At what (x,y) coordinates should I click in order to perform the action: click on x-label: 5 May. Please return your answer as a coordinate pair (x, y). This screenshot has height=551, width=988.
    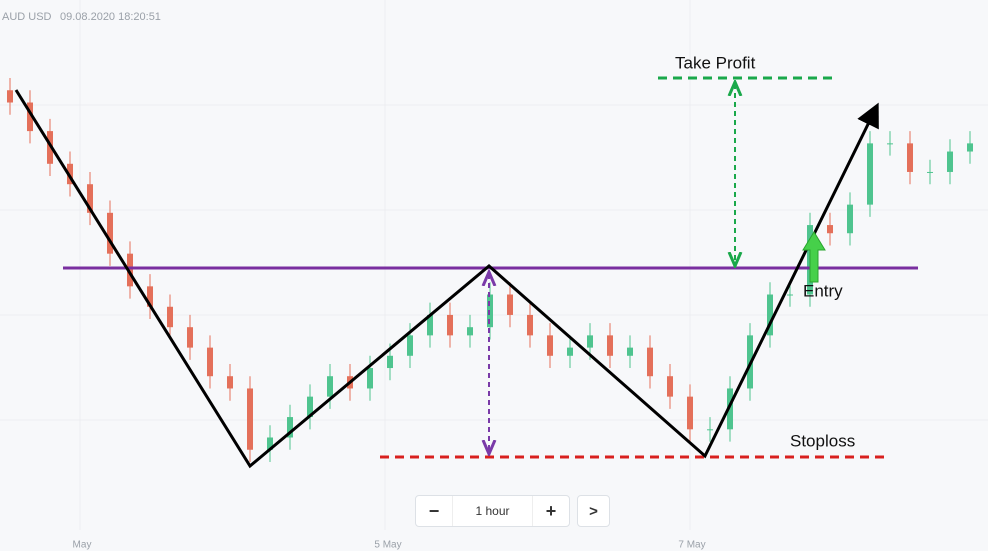
    Looking at the image, I should click on (387, 545).